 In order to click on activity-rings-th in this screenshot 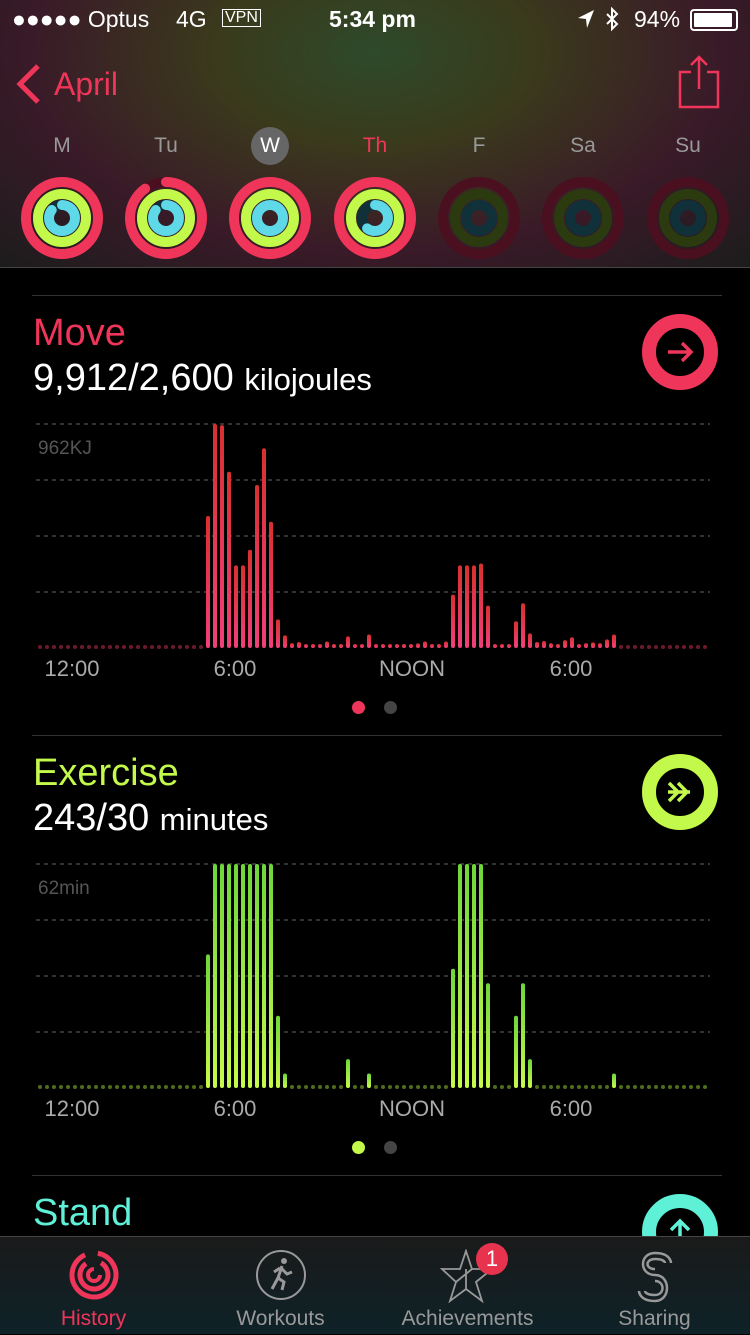, I will do `click(375, 218)`.